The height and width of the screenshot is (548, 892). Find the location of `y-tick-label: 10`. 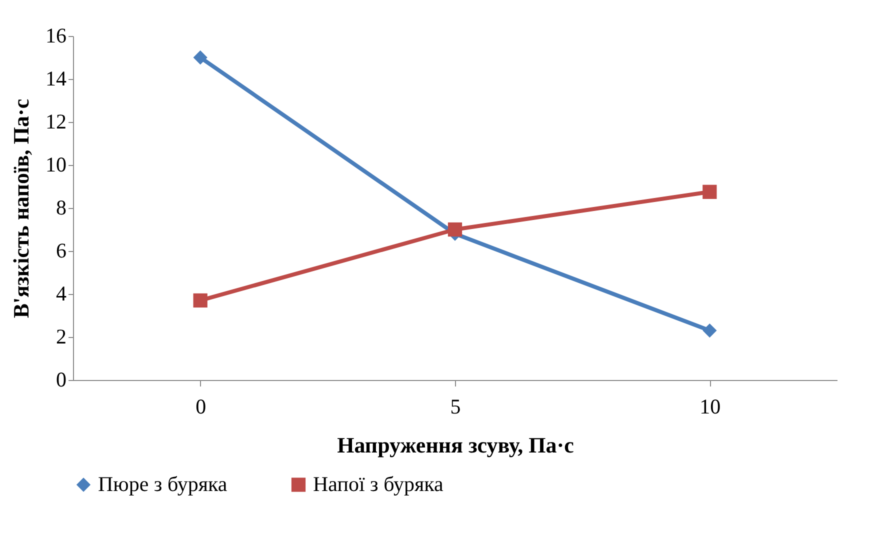

y-tick-label: 10 is located at coordinates (56, 164).